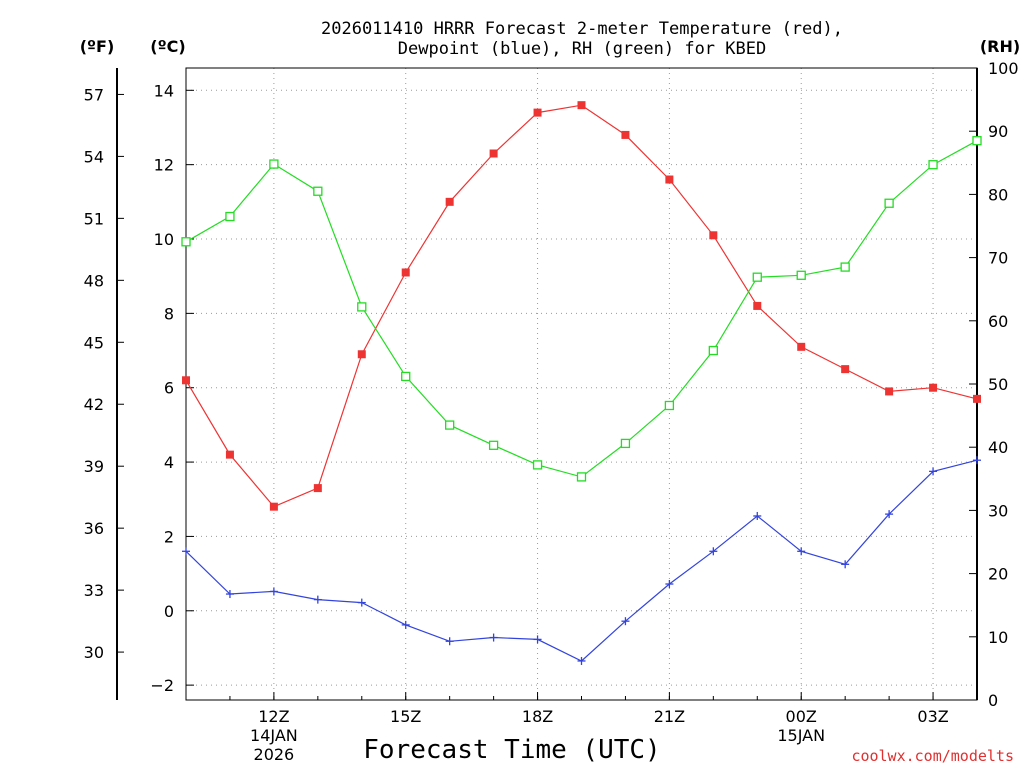  I want to click on fahrenheit-tick-label: 48, so click(94, 280).